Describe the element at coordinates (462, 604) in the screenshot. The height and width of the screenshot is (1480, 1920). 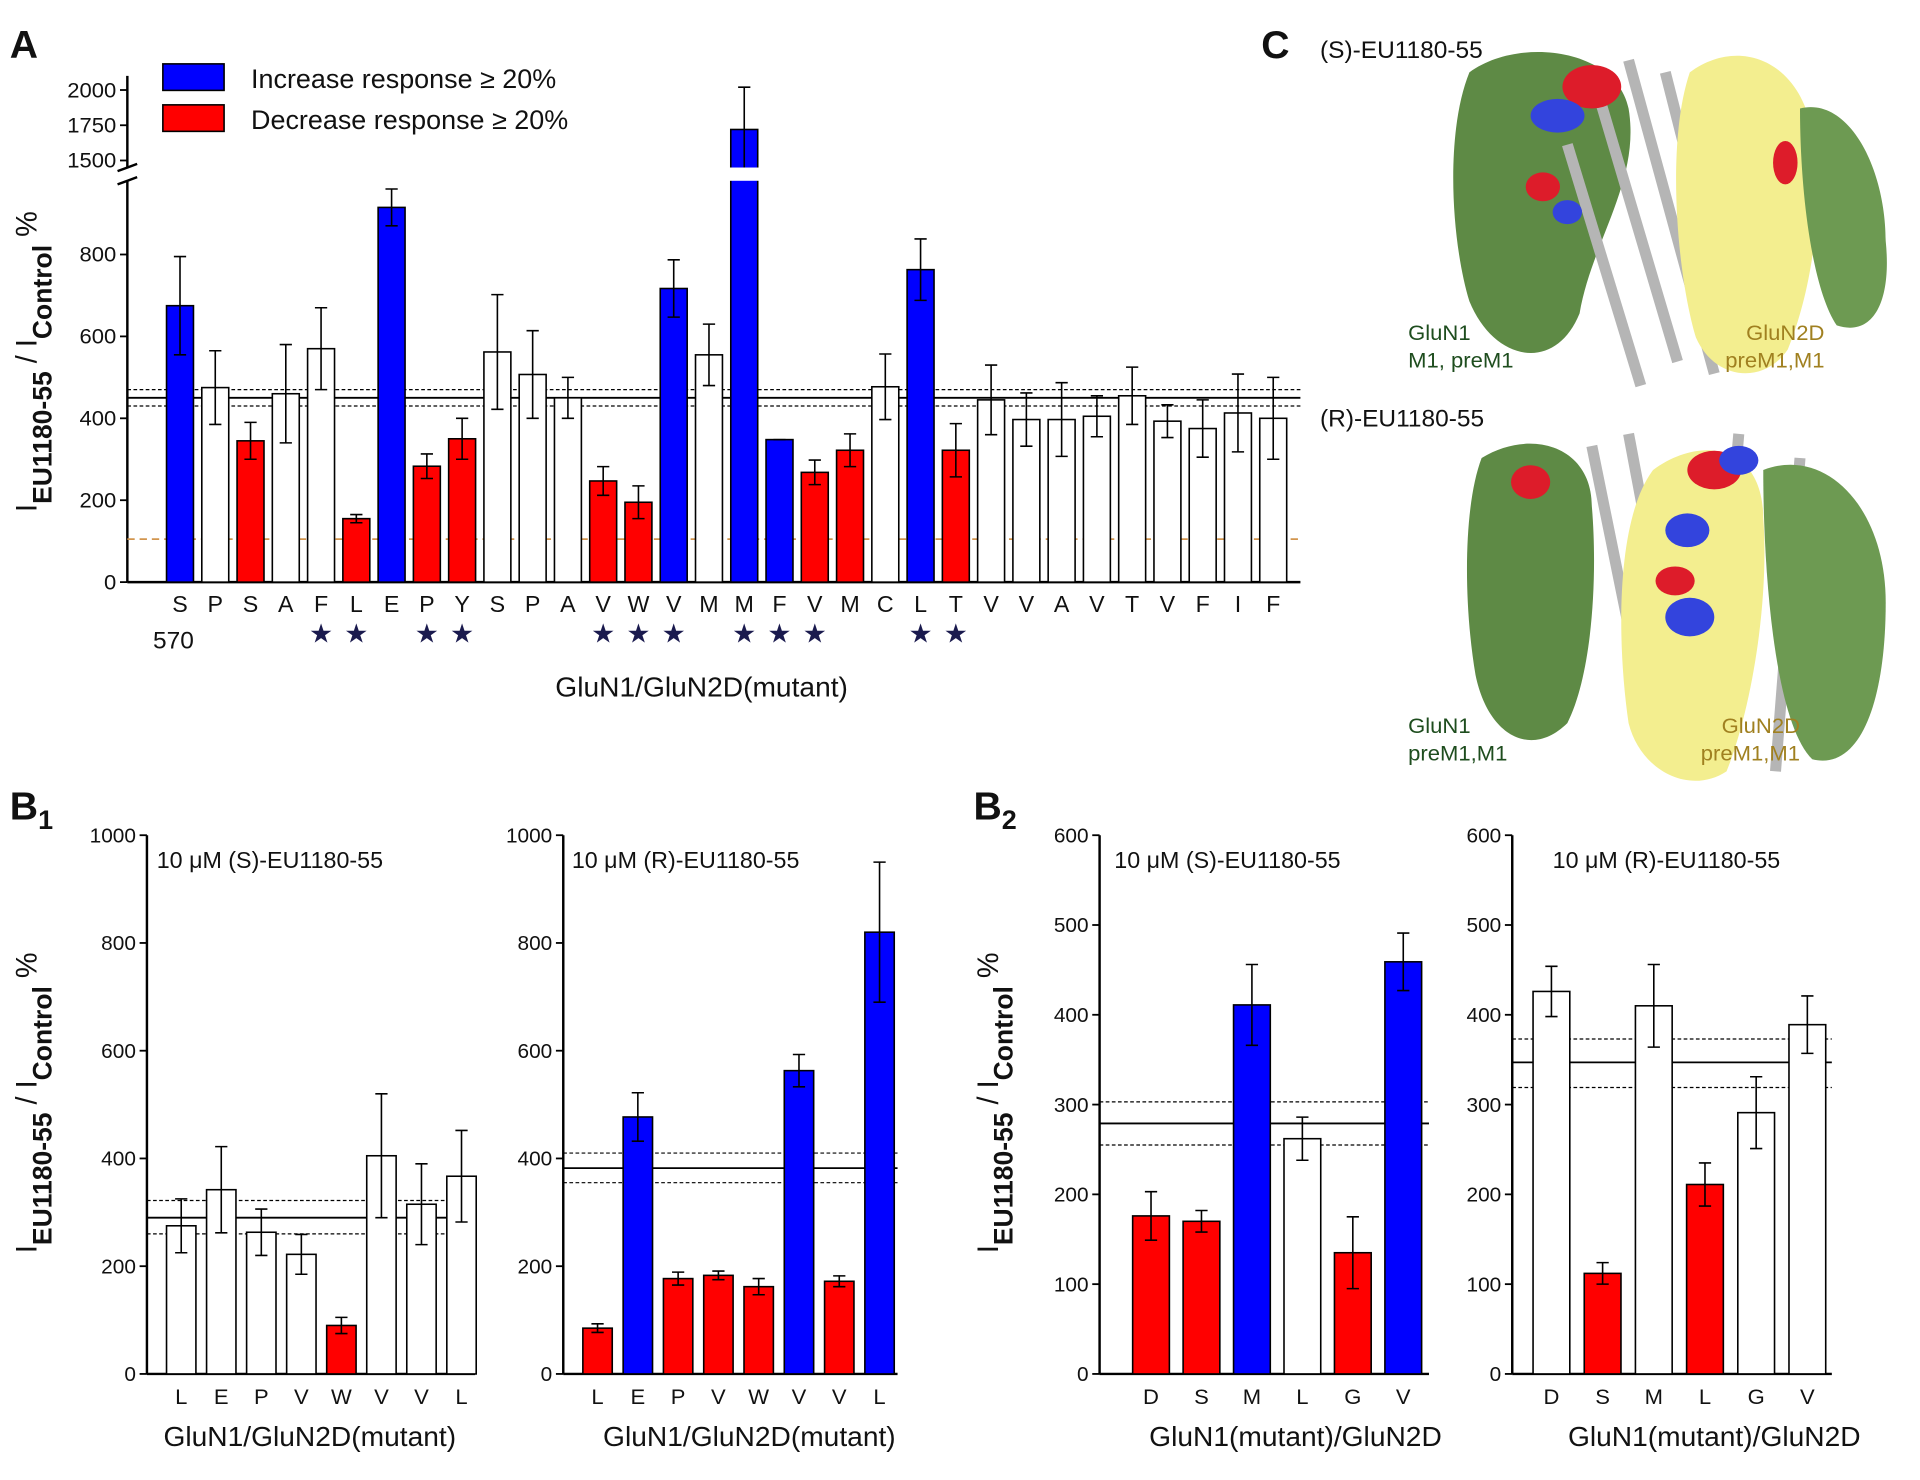
I see `x-tick-label: Y` at that location.